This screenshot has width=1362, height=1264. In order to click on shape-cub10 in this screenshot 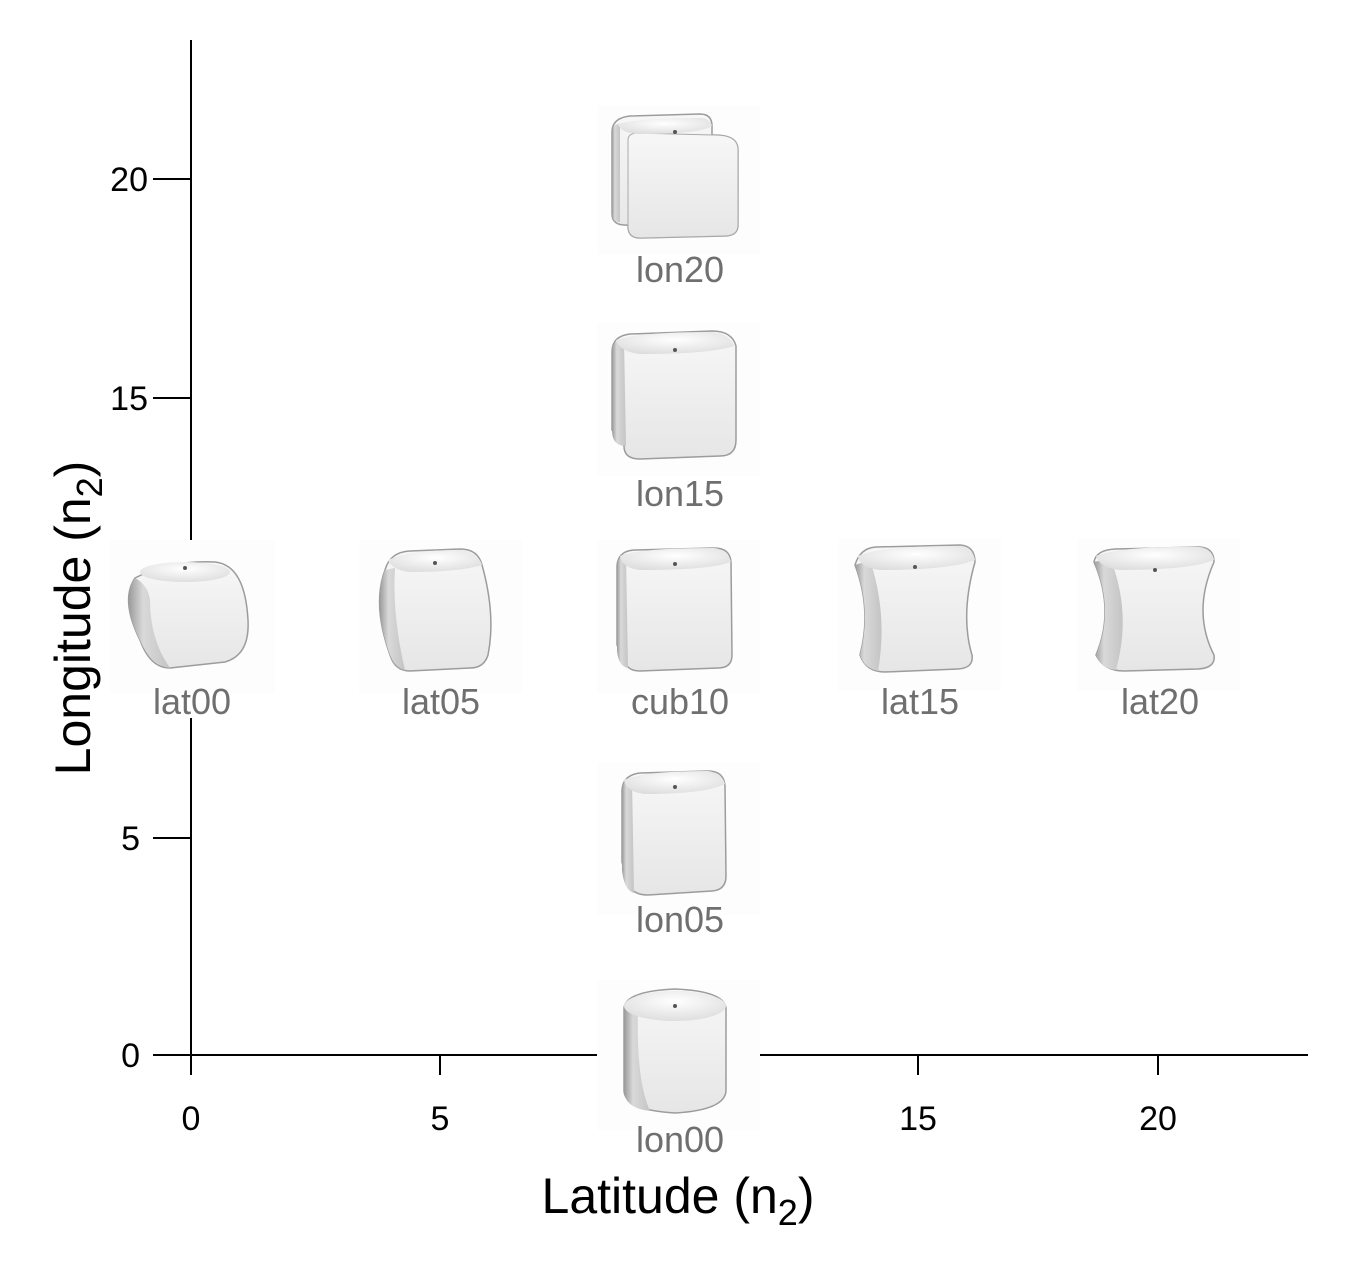, I will do `click(674, 609)`.